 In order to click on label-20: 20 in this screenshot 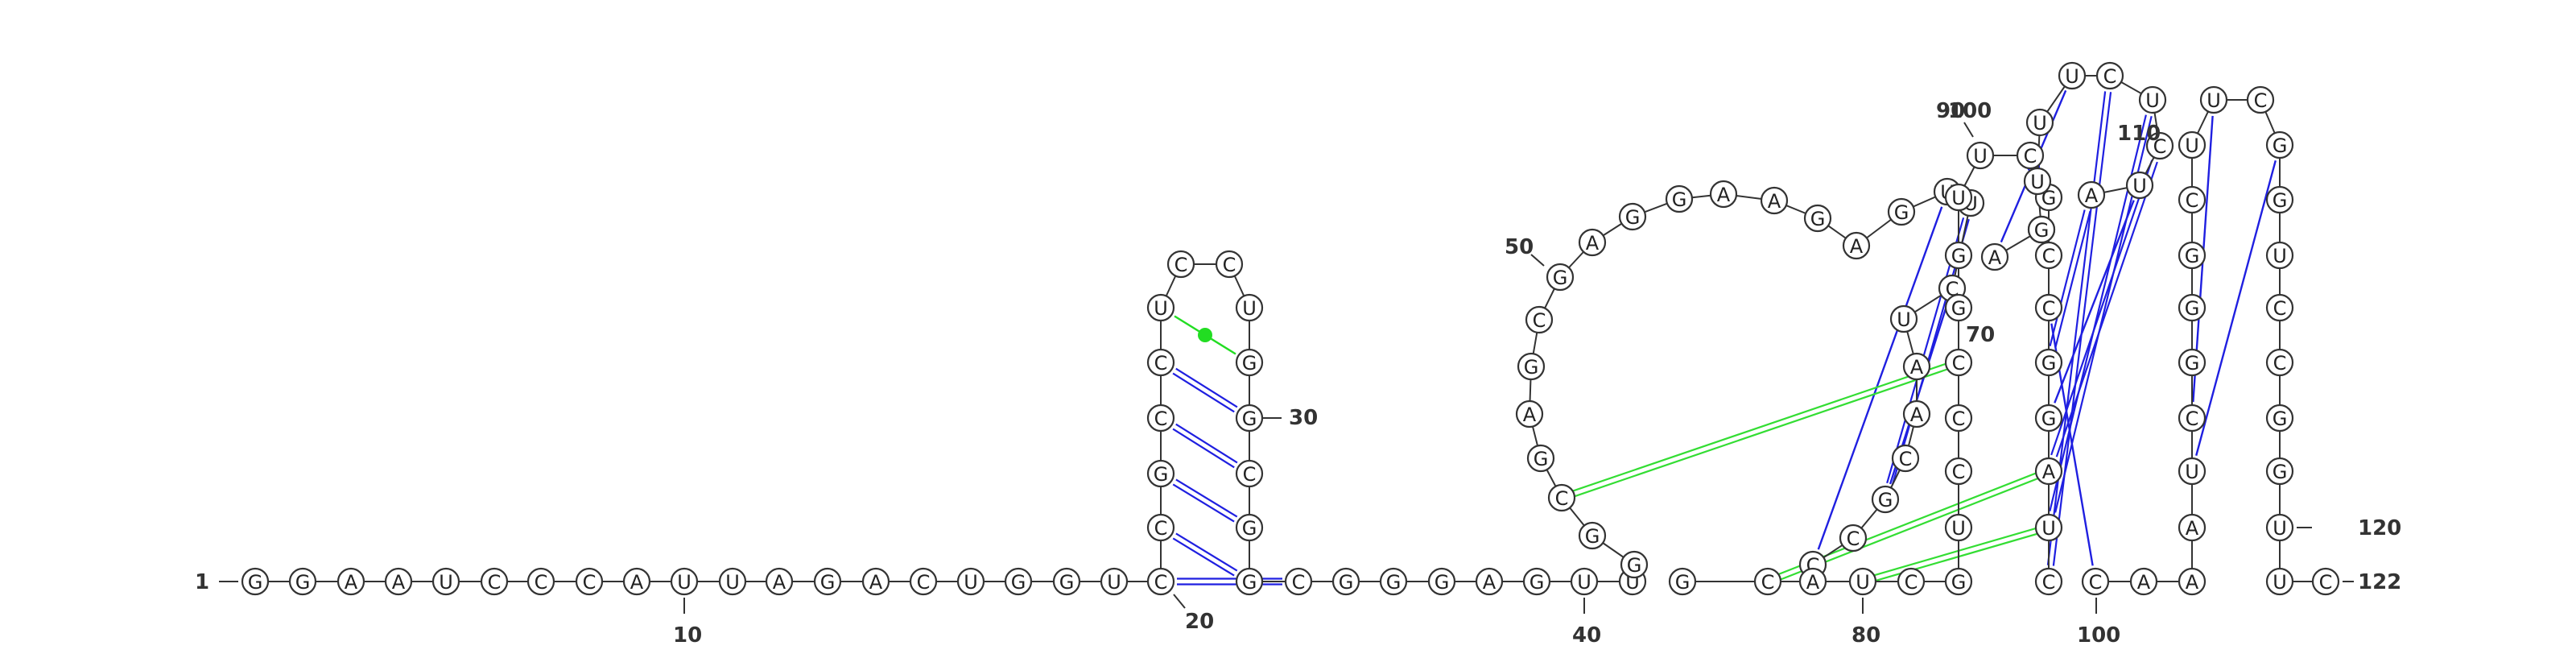, I will do `click(1199, 622)`.